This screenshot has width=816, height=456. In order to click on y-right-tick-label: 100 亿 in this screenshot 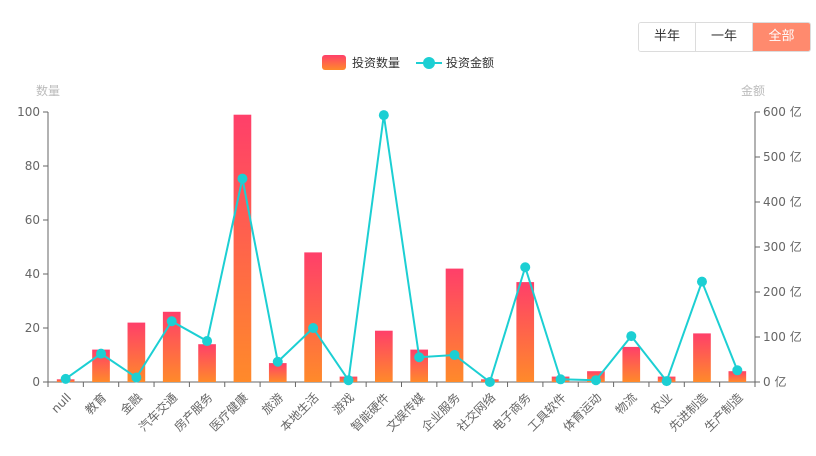, I will do `click(782, 336)`.